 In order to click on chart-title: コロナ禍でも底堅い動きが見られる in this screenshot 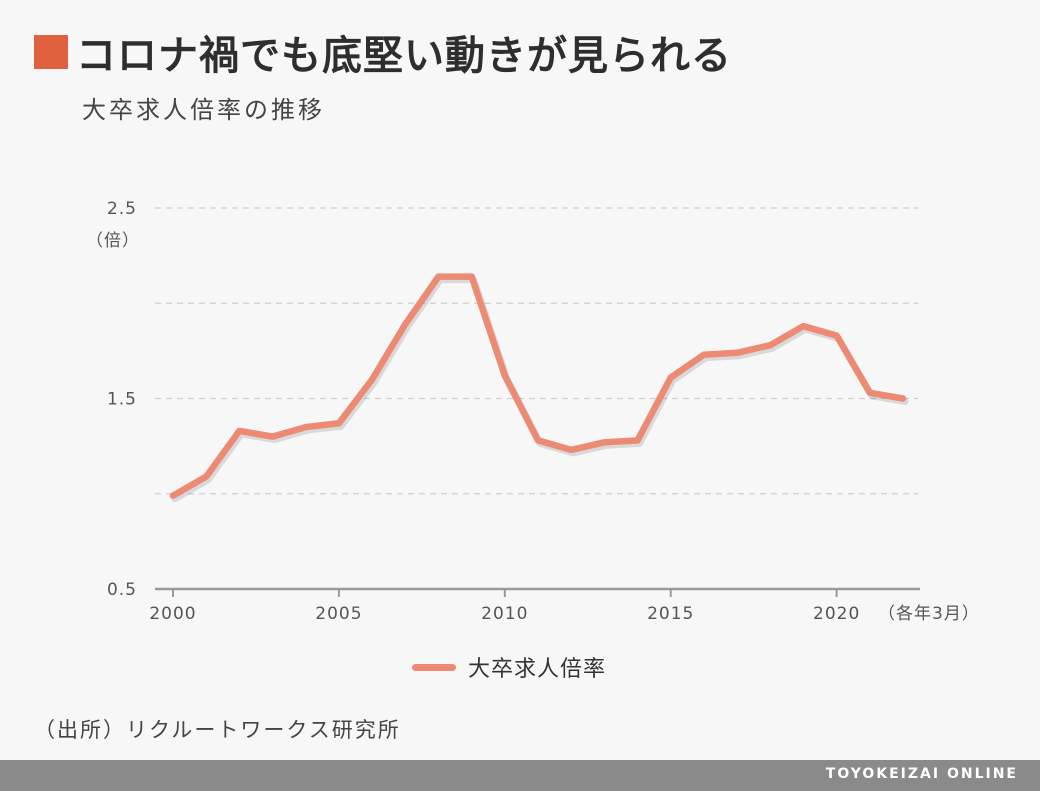, I will do `click(404, 56)`.